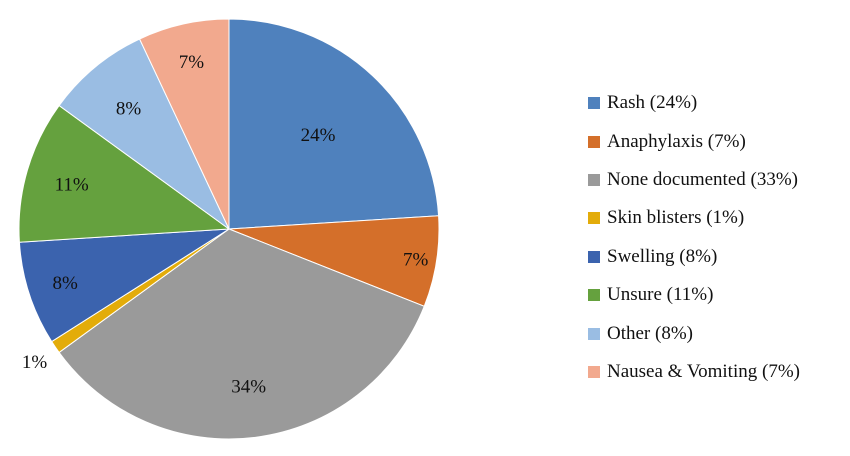 The width and height of the screenshot is (850, 456). What do you see at coordinates (129, 109) in the screenshot?
I see `data-label-other: 8%` at bounding box center [129, 109].